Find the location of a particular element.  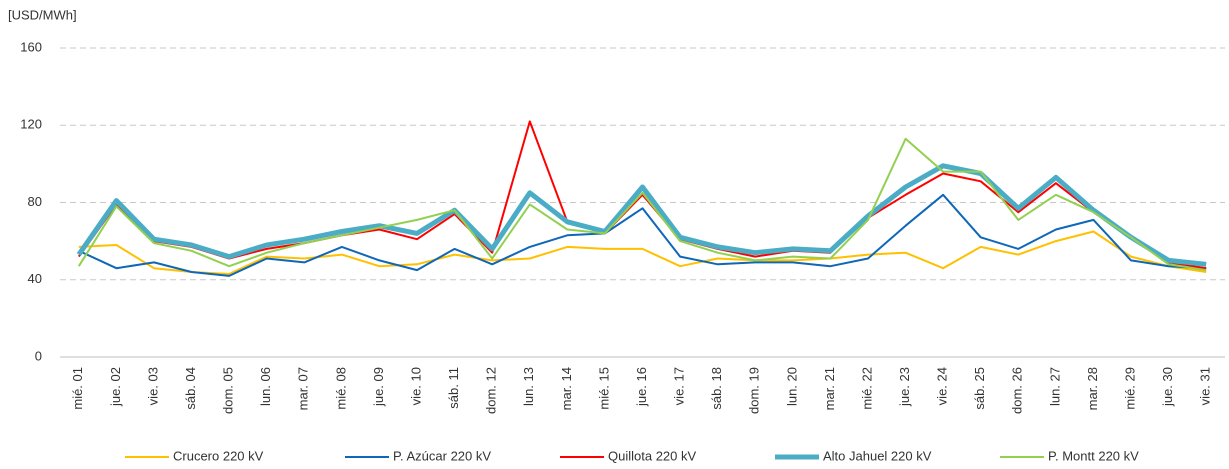

x-tick-label: dom. 26 is located at coordinates (1017, 390).